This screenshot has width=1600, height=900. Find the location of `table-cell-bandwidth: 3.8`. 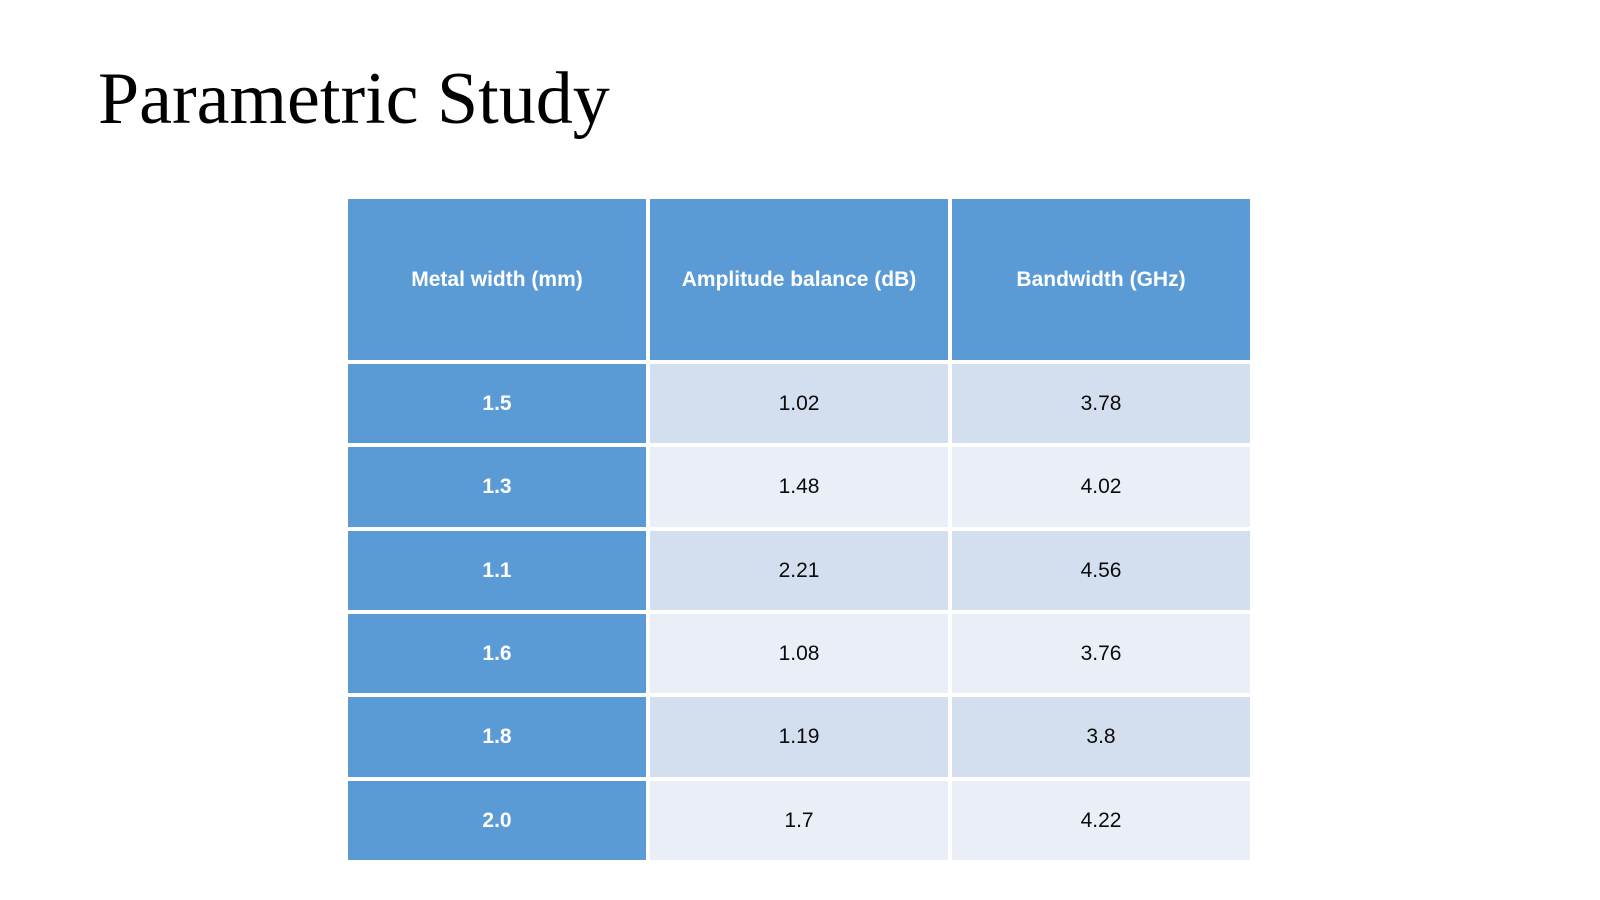

table-cell-bandwidth: 3.8 is located at coordinates (1101, 737).